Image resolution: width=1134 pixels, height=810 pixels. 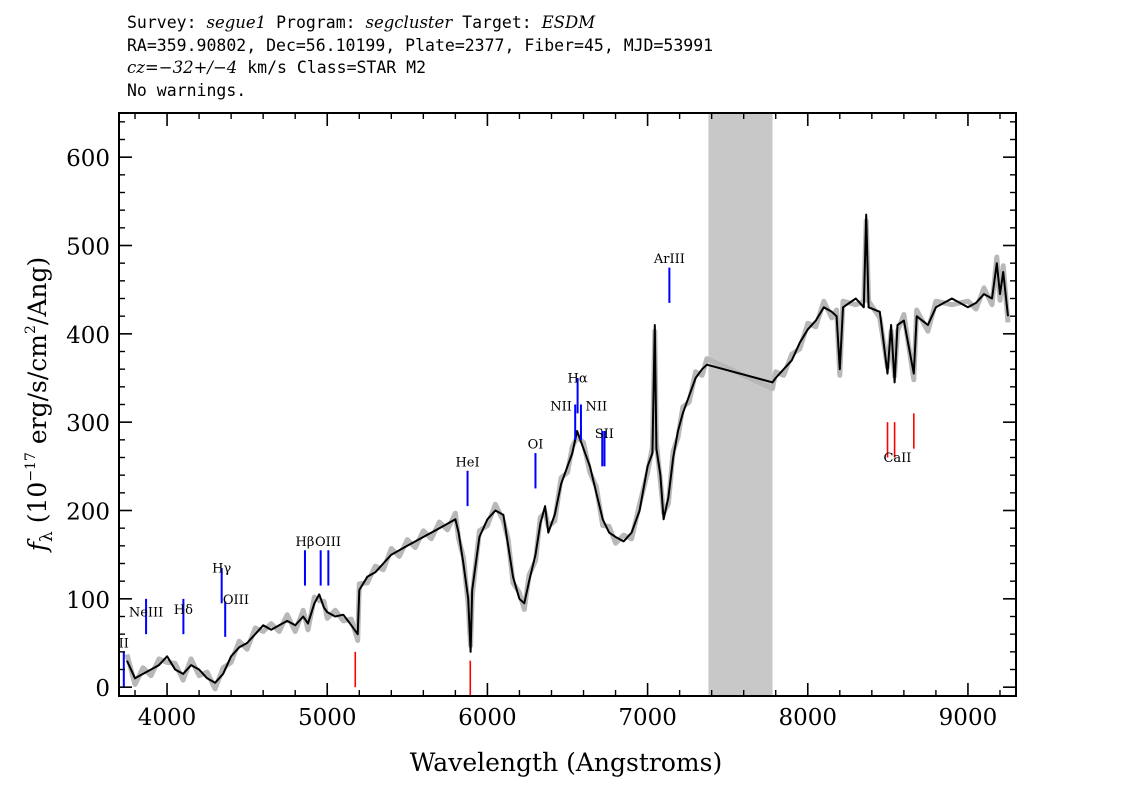 I want to click on x-tick-label: 5000, so click(x=327, y=718).